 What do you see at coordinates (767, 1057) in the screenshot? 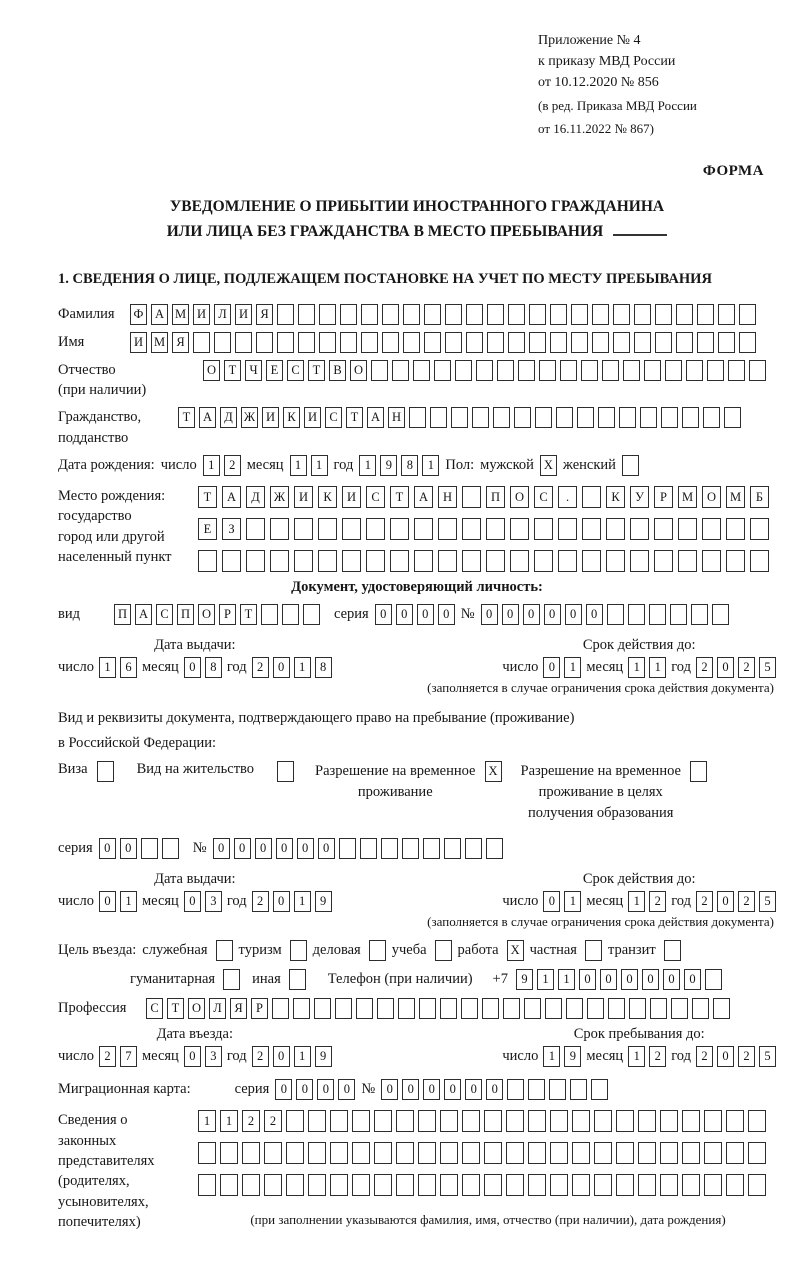
I see `char-cell: 5` at bounding box center [767, 1057].